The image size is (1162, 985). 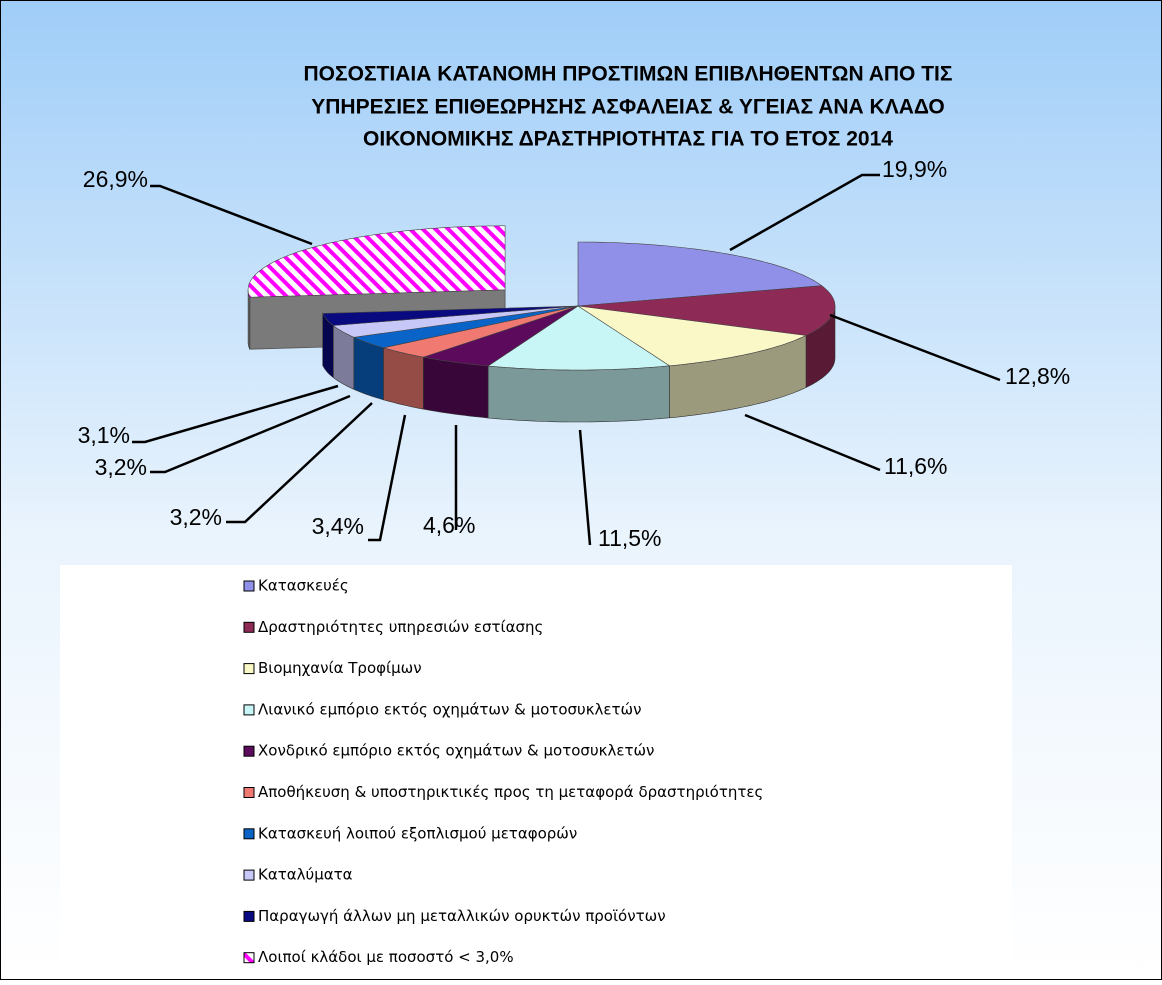 I want to click on data-label: 11,6%, so click(x=916, y=466).